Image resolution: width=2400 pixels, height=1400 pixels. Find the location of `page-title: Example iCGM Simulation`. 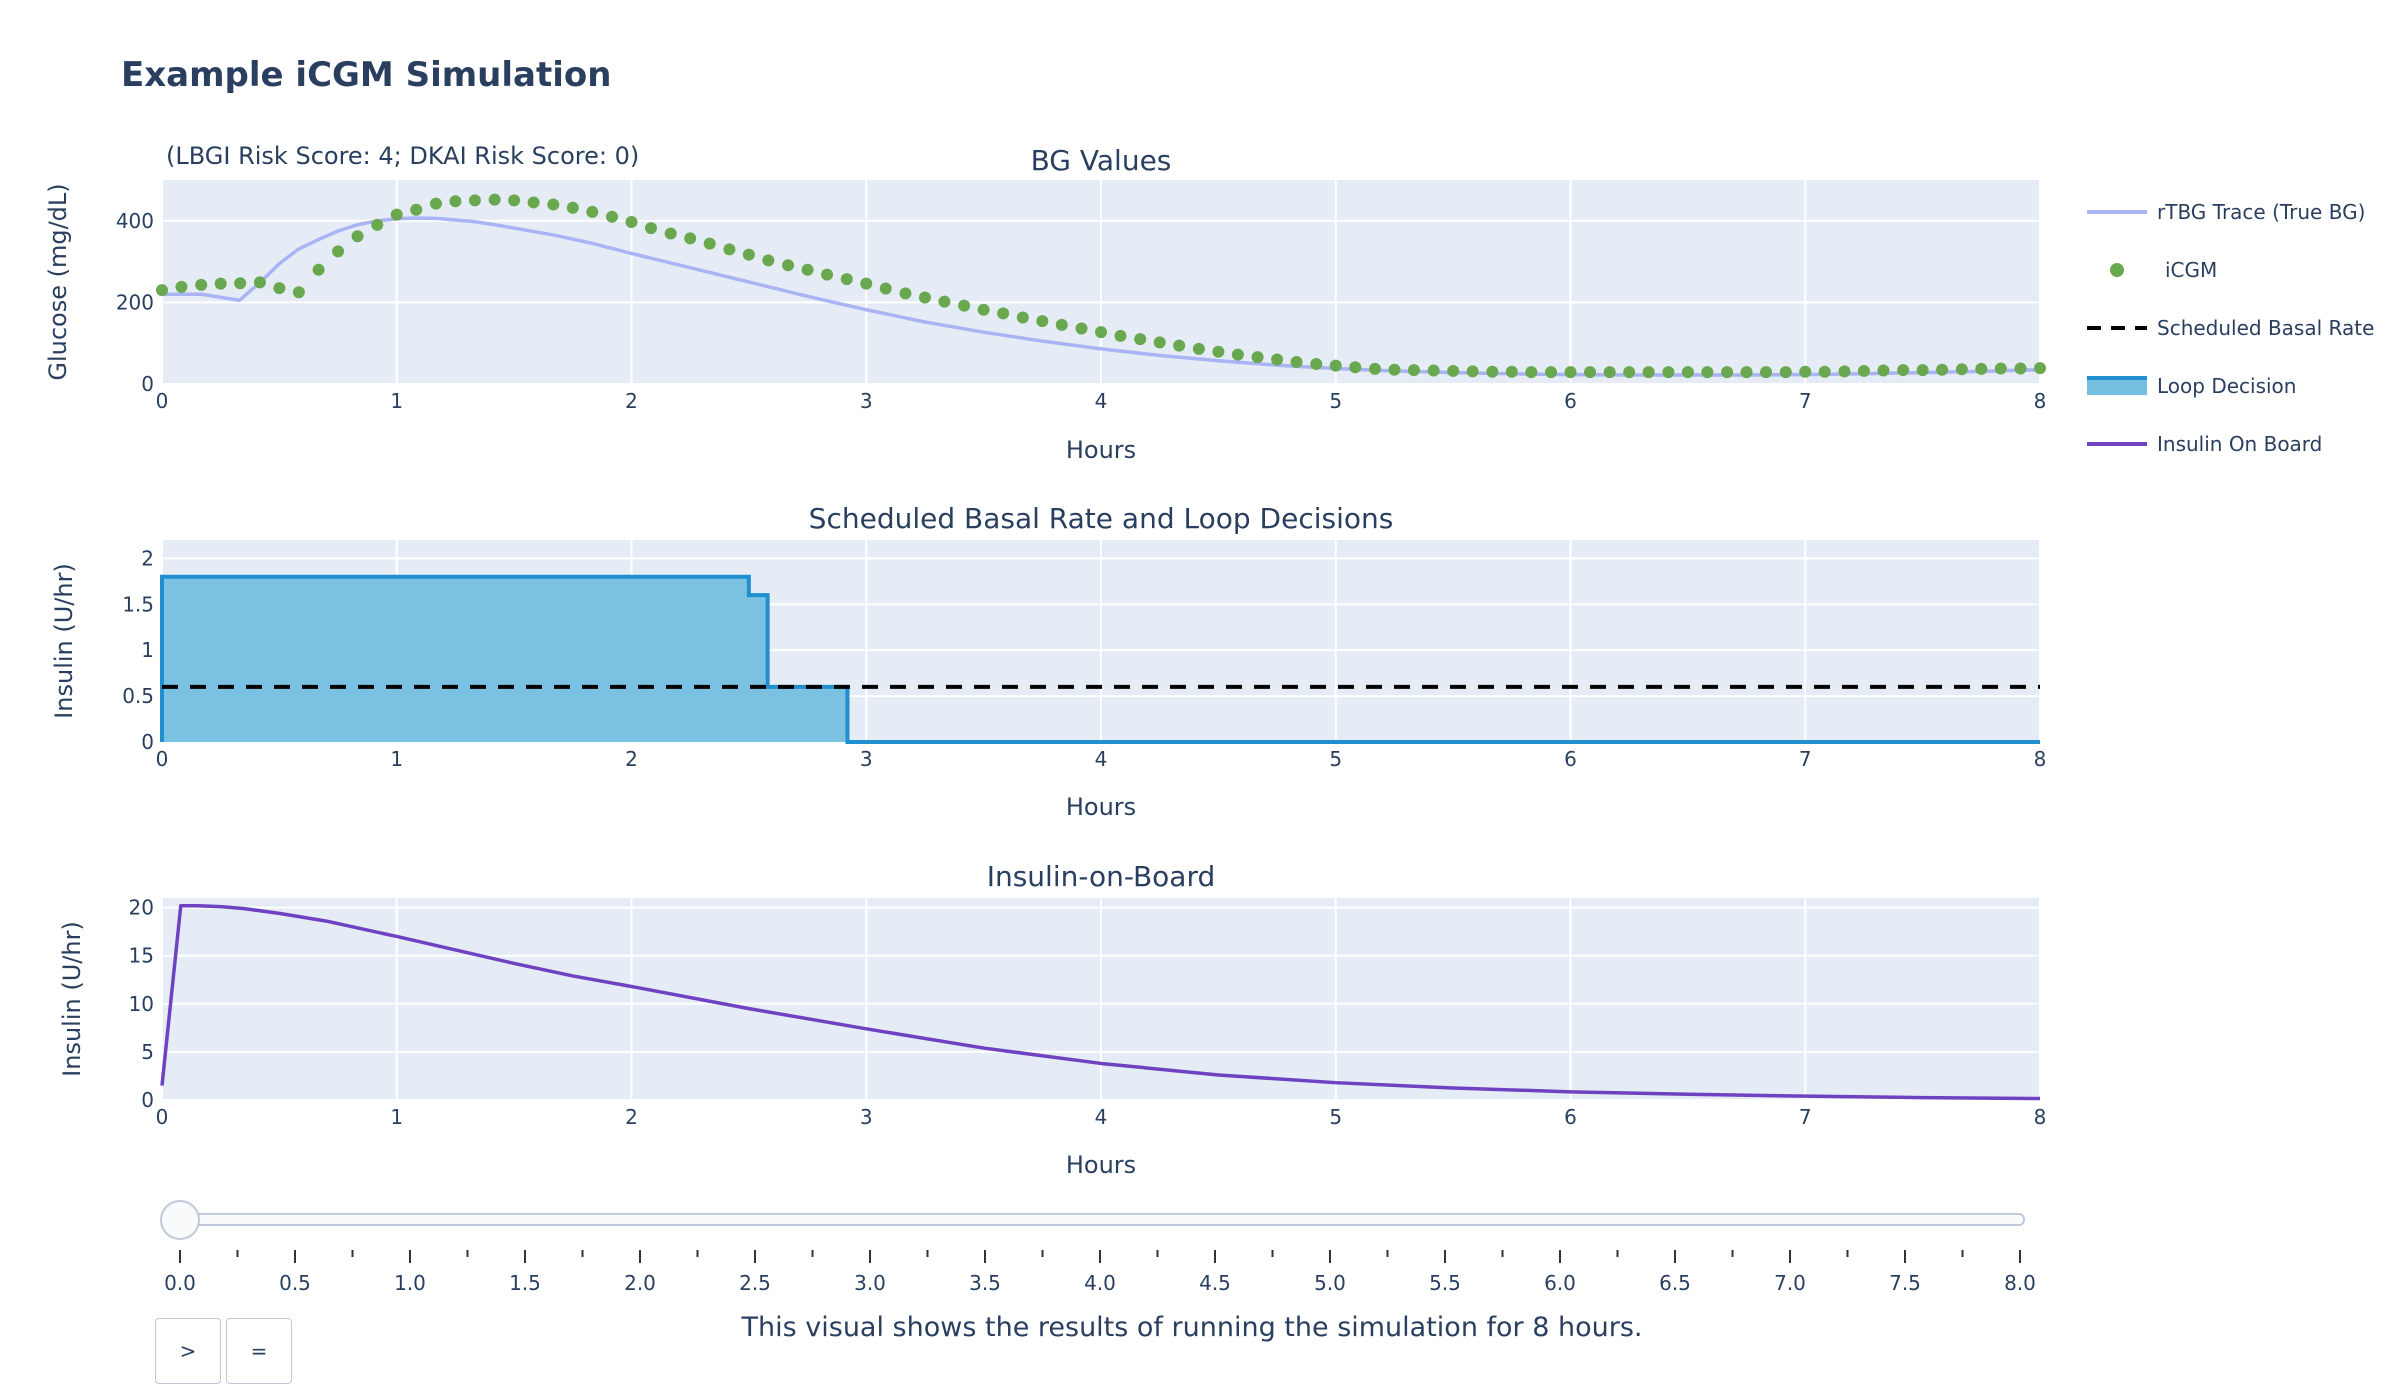

page-title: Example iCGM Simulation is located at coordinates (366, 75).